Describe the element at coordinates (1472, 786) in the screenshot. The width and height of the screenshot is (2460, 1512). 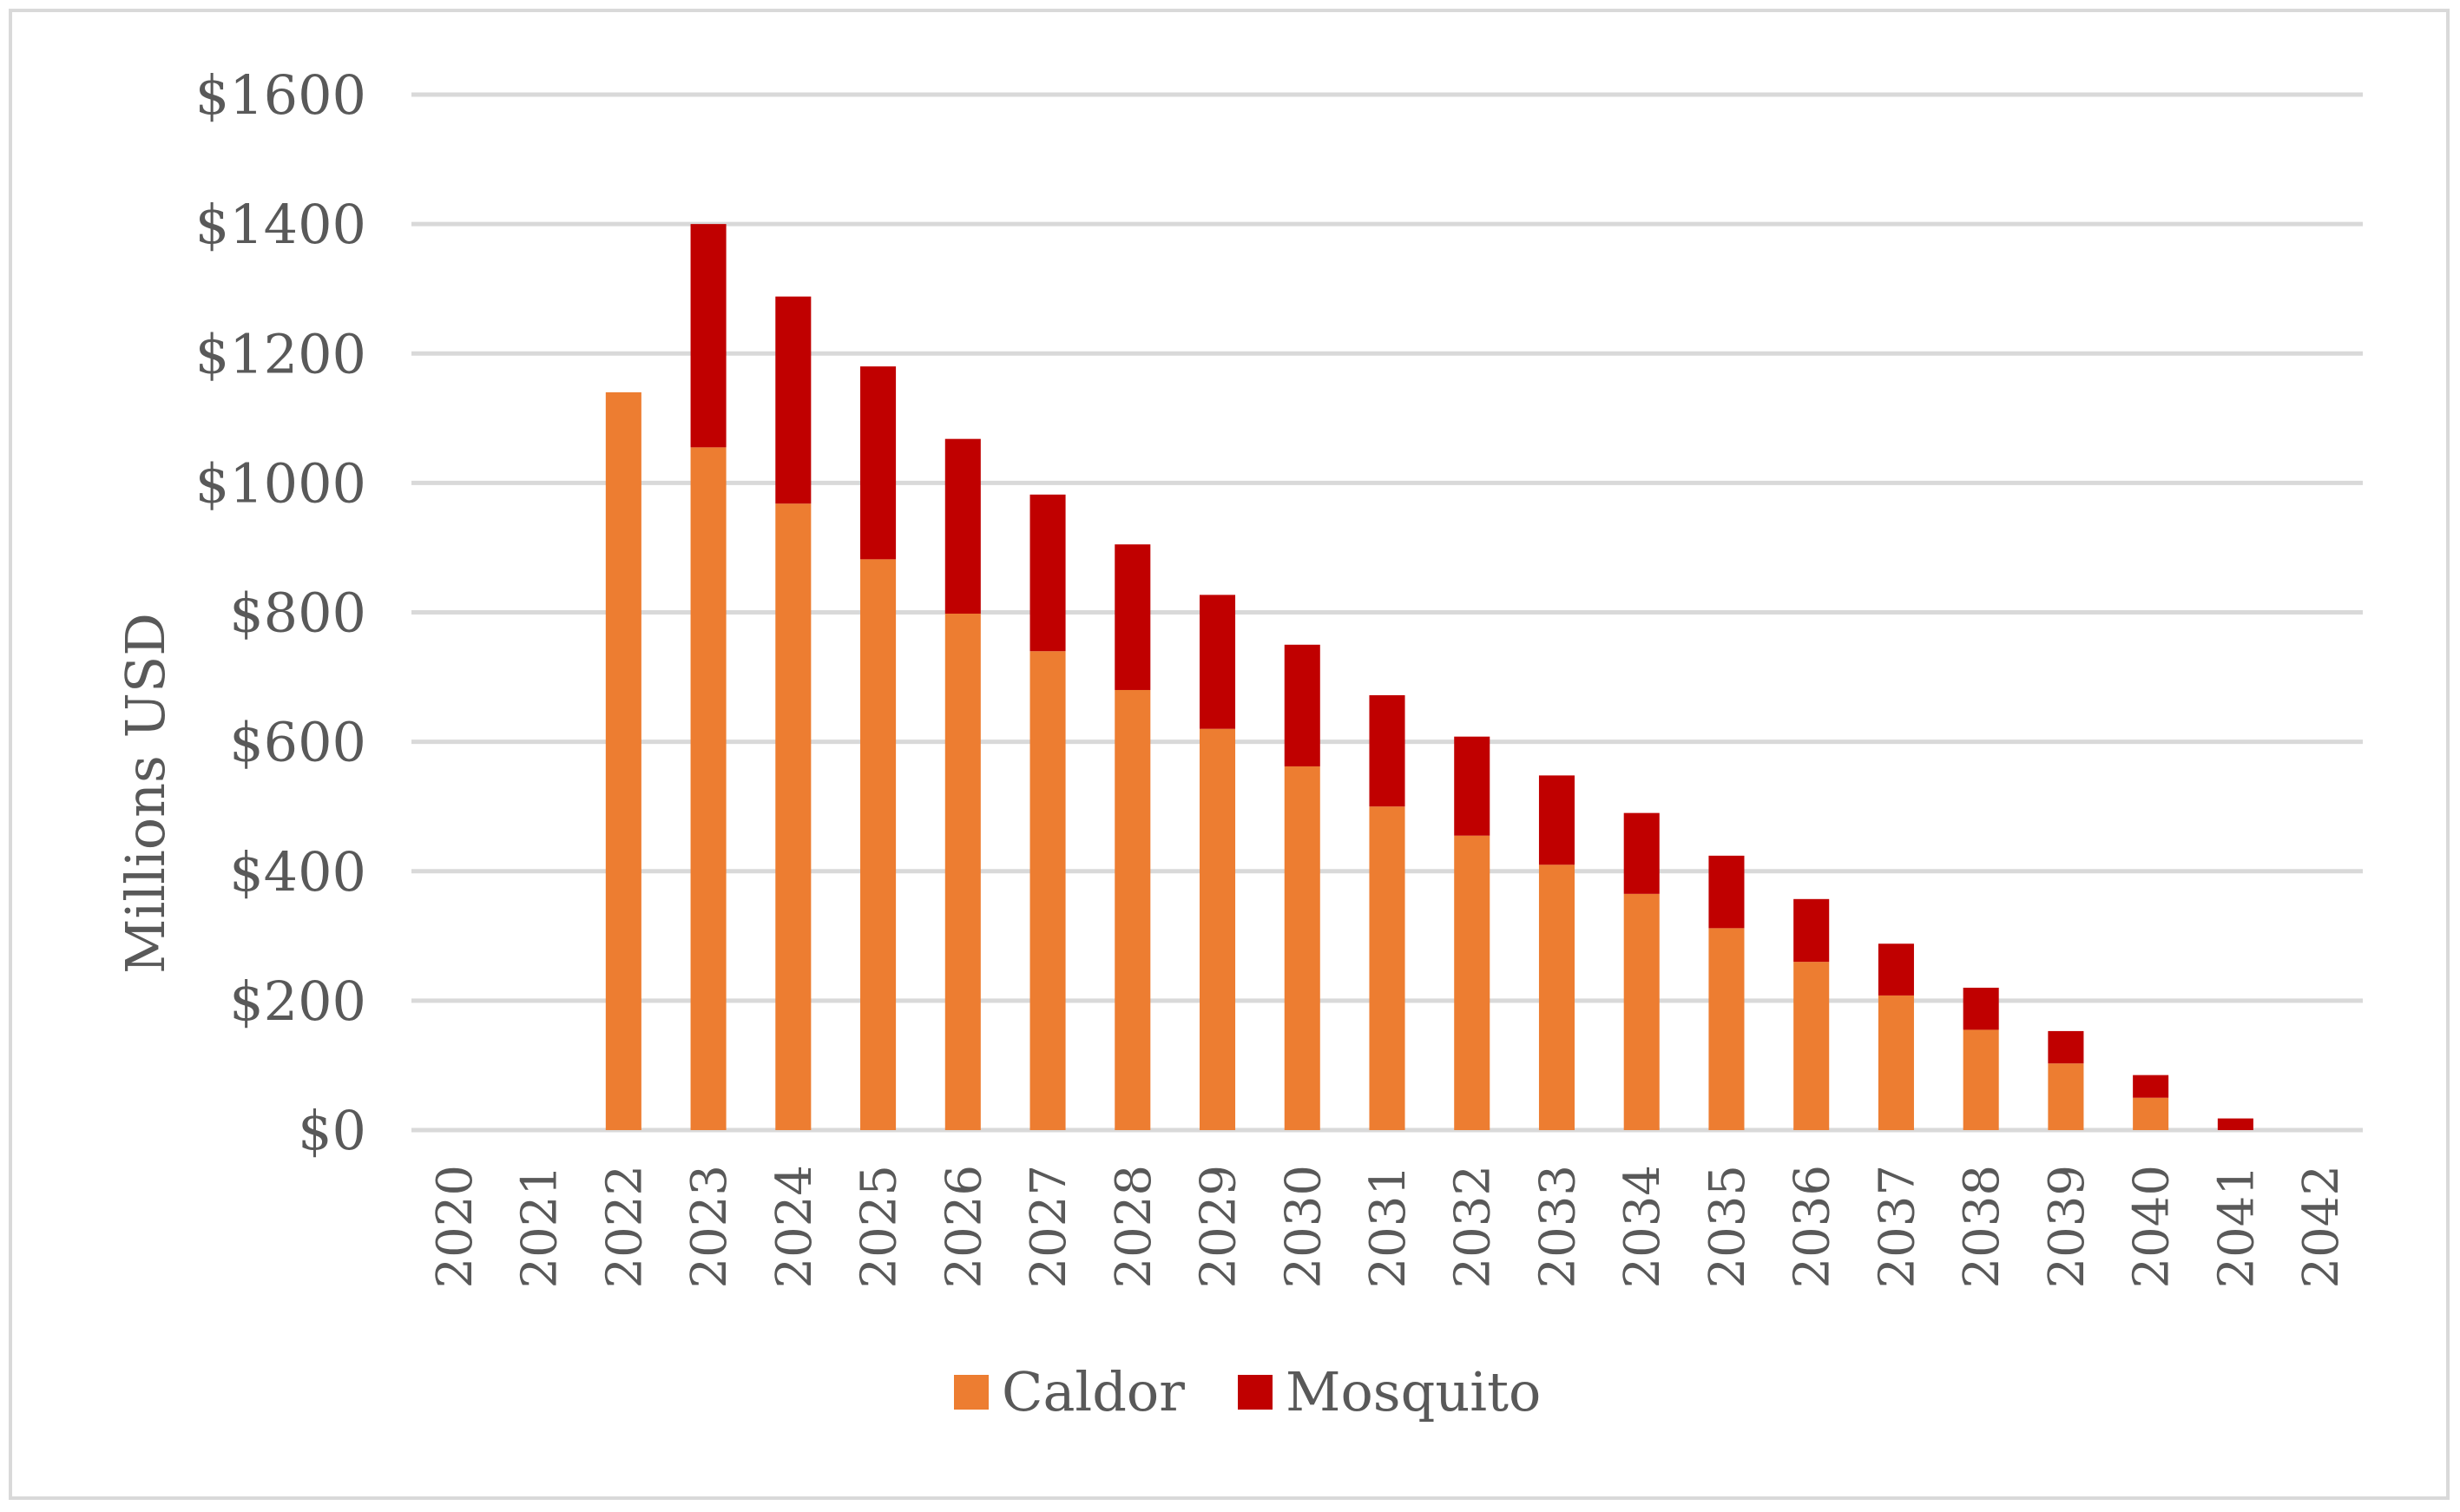
I see `bar-mosquito-2032` at that location.